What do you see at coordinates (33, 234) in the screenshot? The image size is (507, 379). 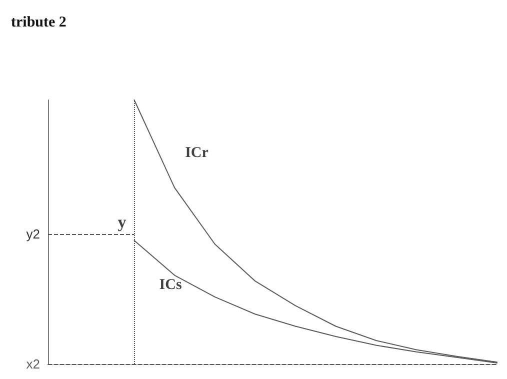 I see `ref-line-label: y2` at bounding box center [33, 234].